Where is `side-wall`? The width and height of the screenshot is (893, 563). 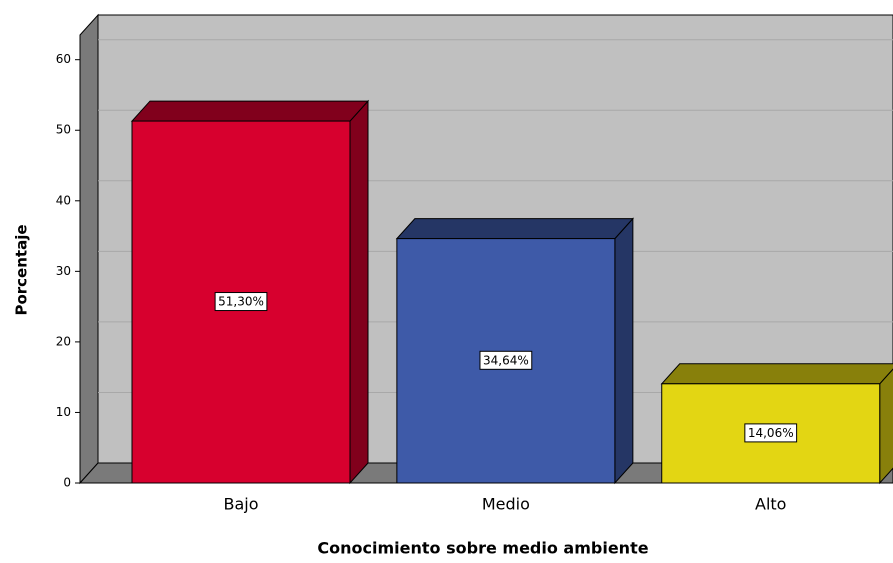
side-wall is located at coordinates (89, 249).